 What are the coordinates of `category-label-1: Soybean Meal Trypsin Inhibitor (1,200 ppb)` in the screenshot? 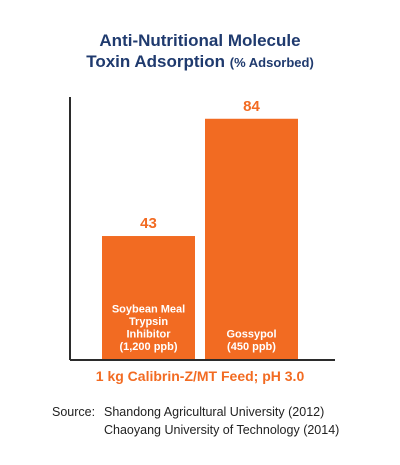 It's located at (148, 329).